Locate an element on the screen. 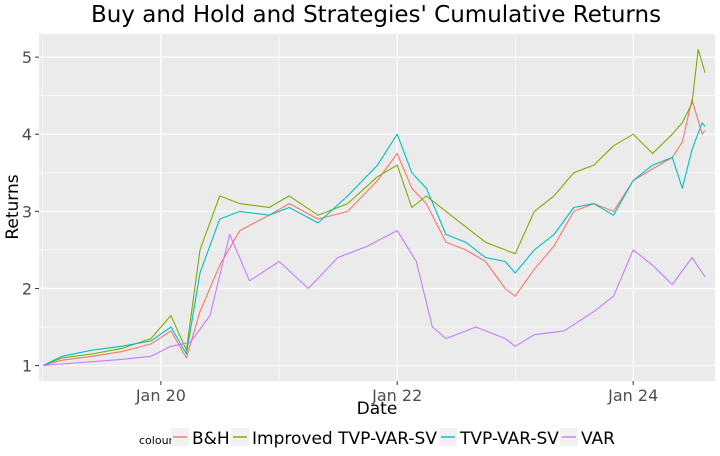  legend-label: TVP-VAR-SV is located at coordinates (509, 439).